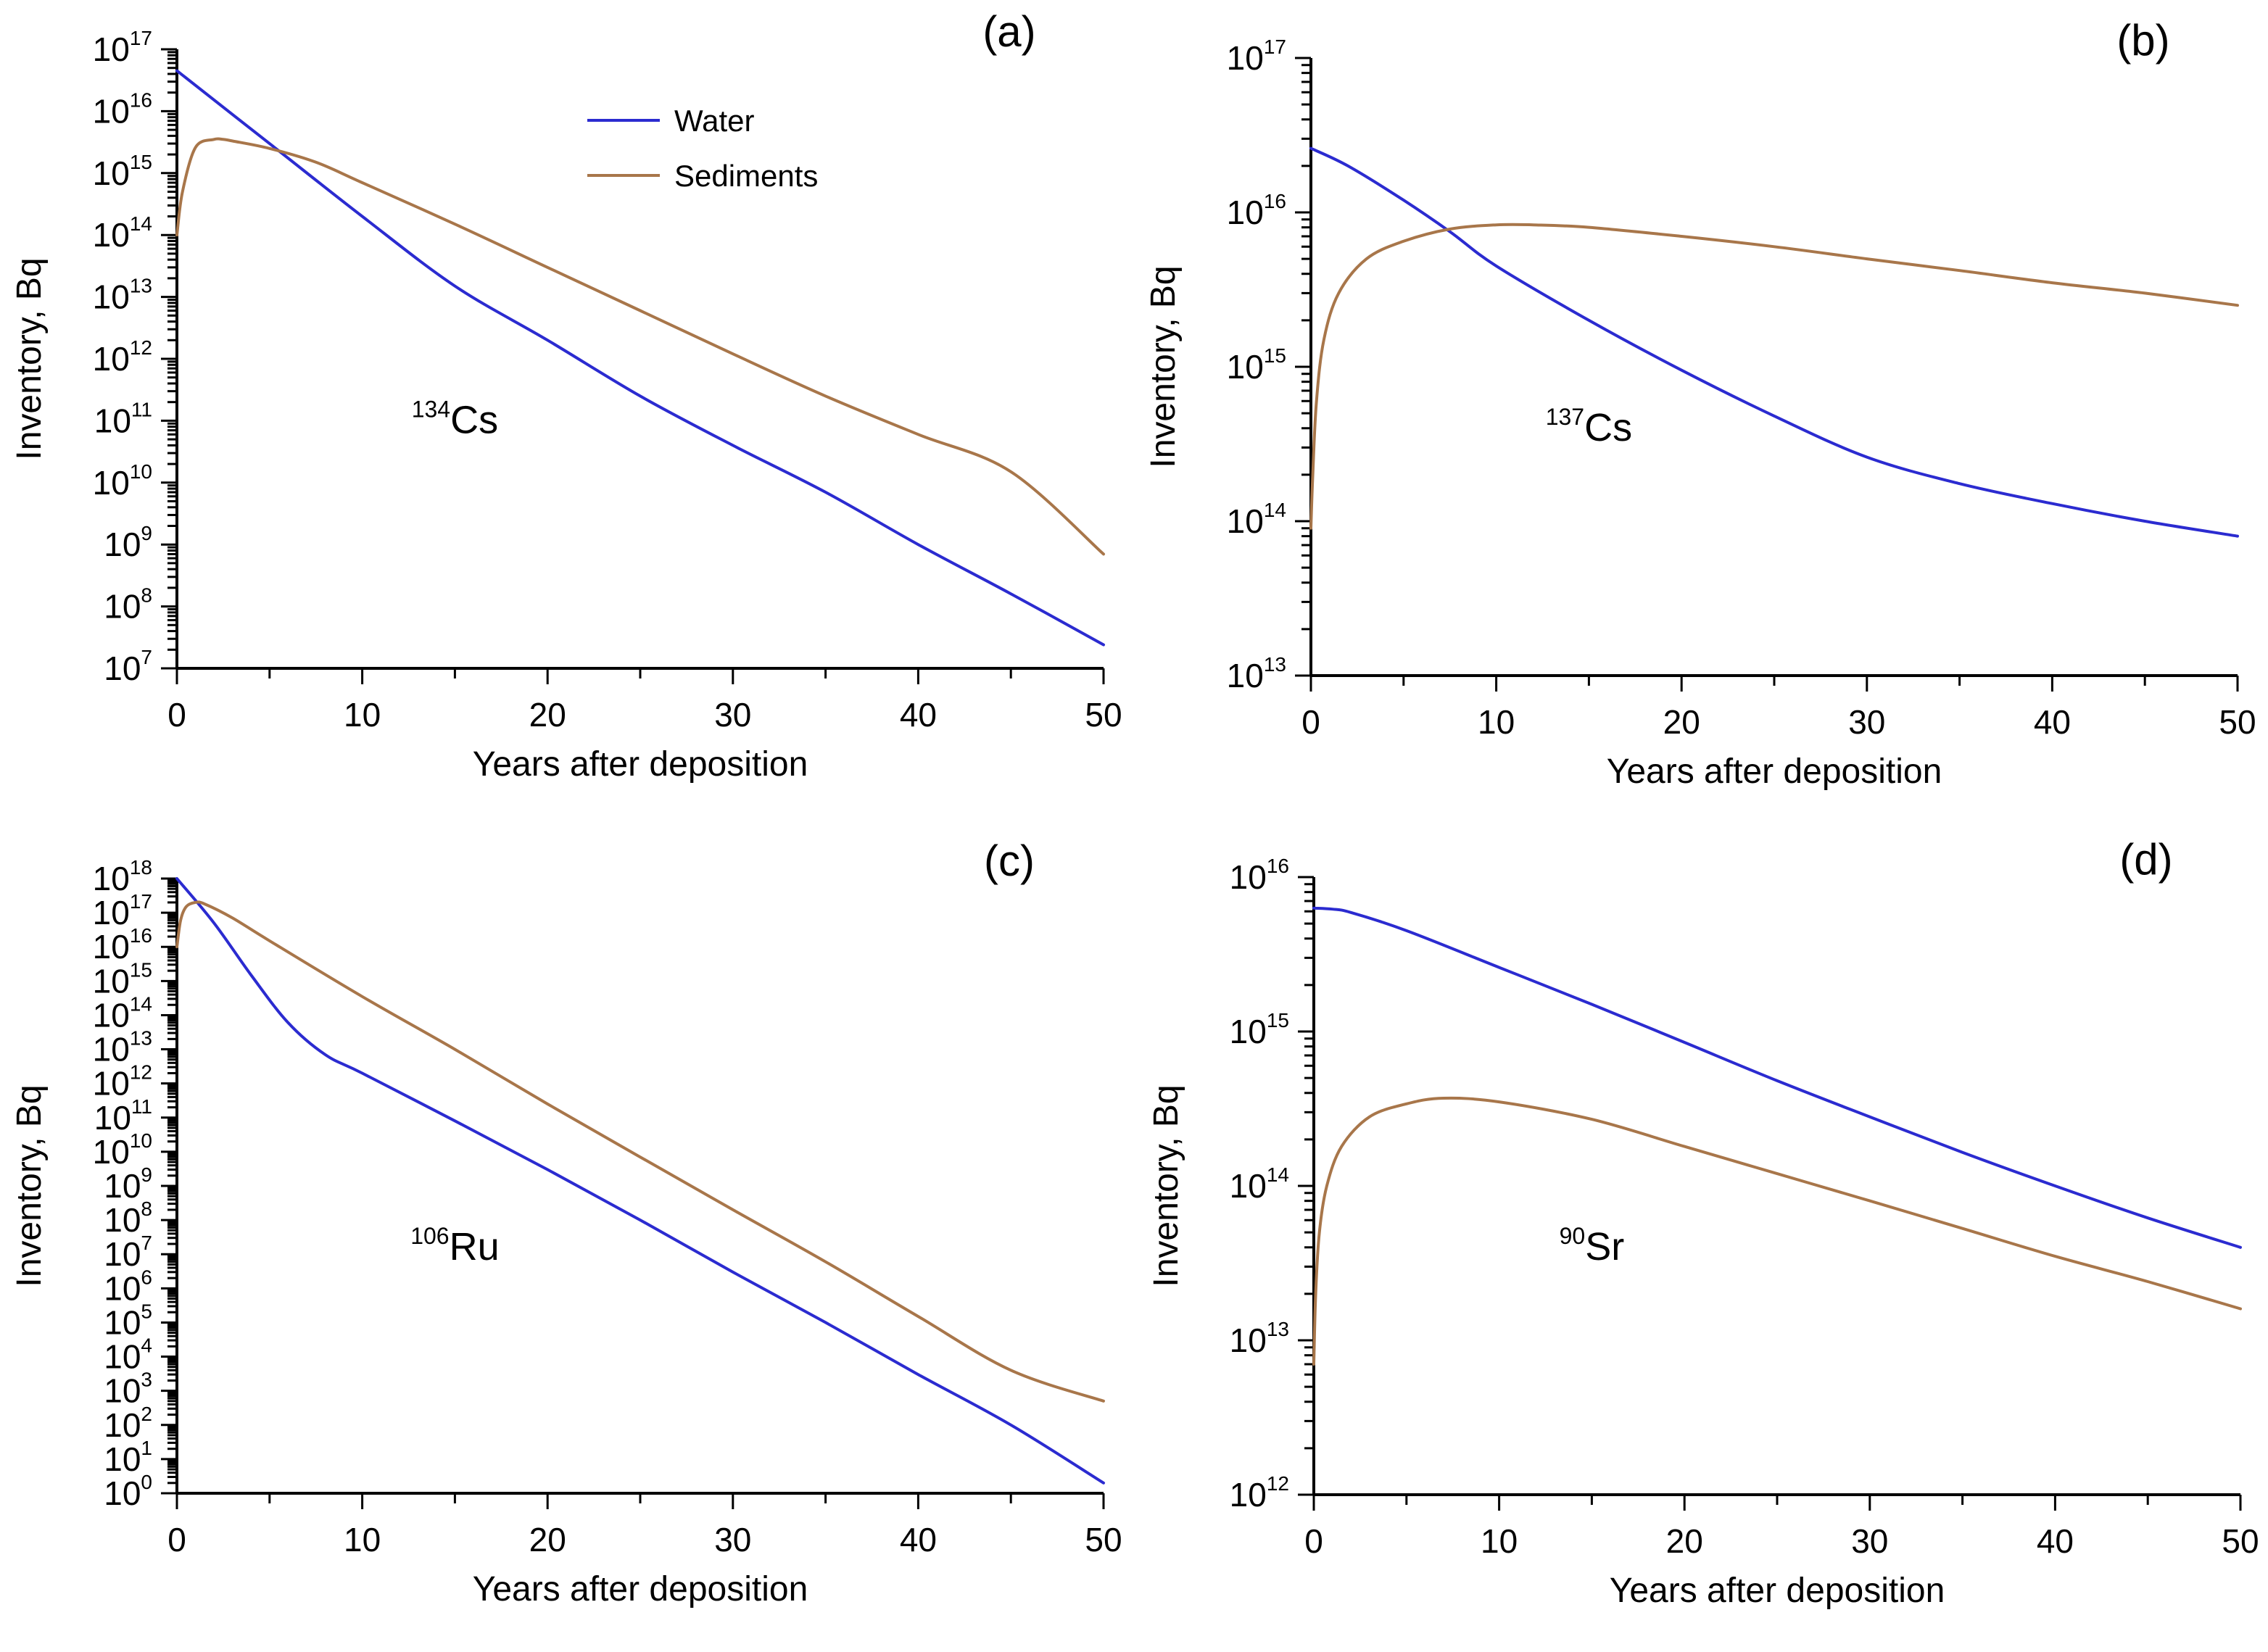  What do you see at coordinates (454, 1246) in the screenshot?
I see `nuclide-label: 106Ru` at bounding box center [454, 1246].